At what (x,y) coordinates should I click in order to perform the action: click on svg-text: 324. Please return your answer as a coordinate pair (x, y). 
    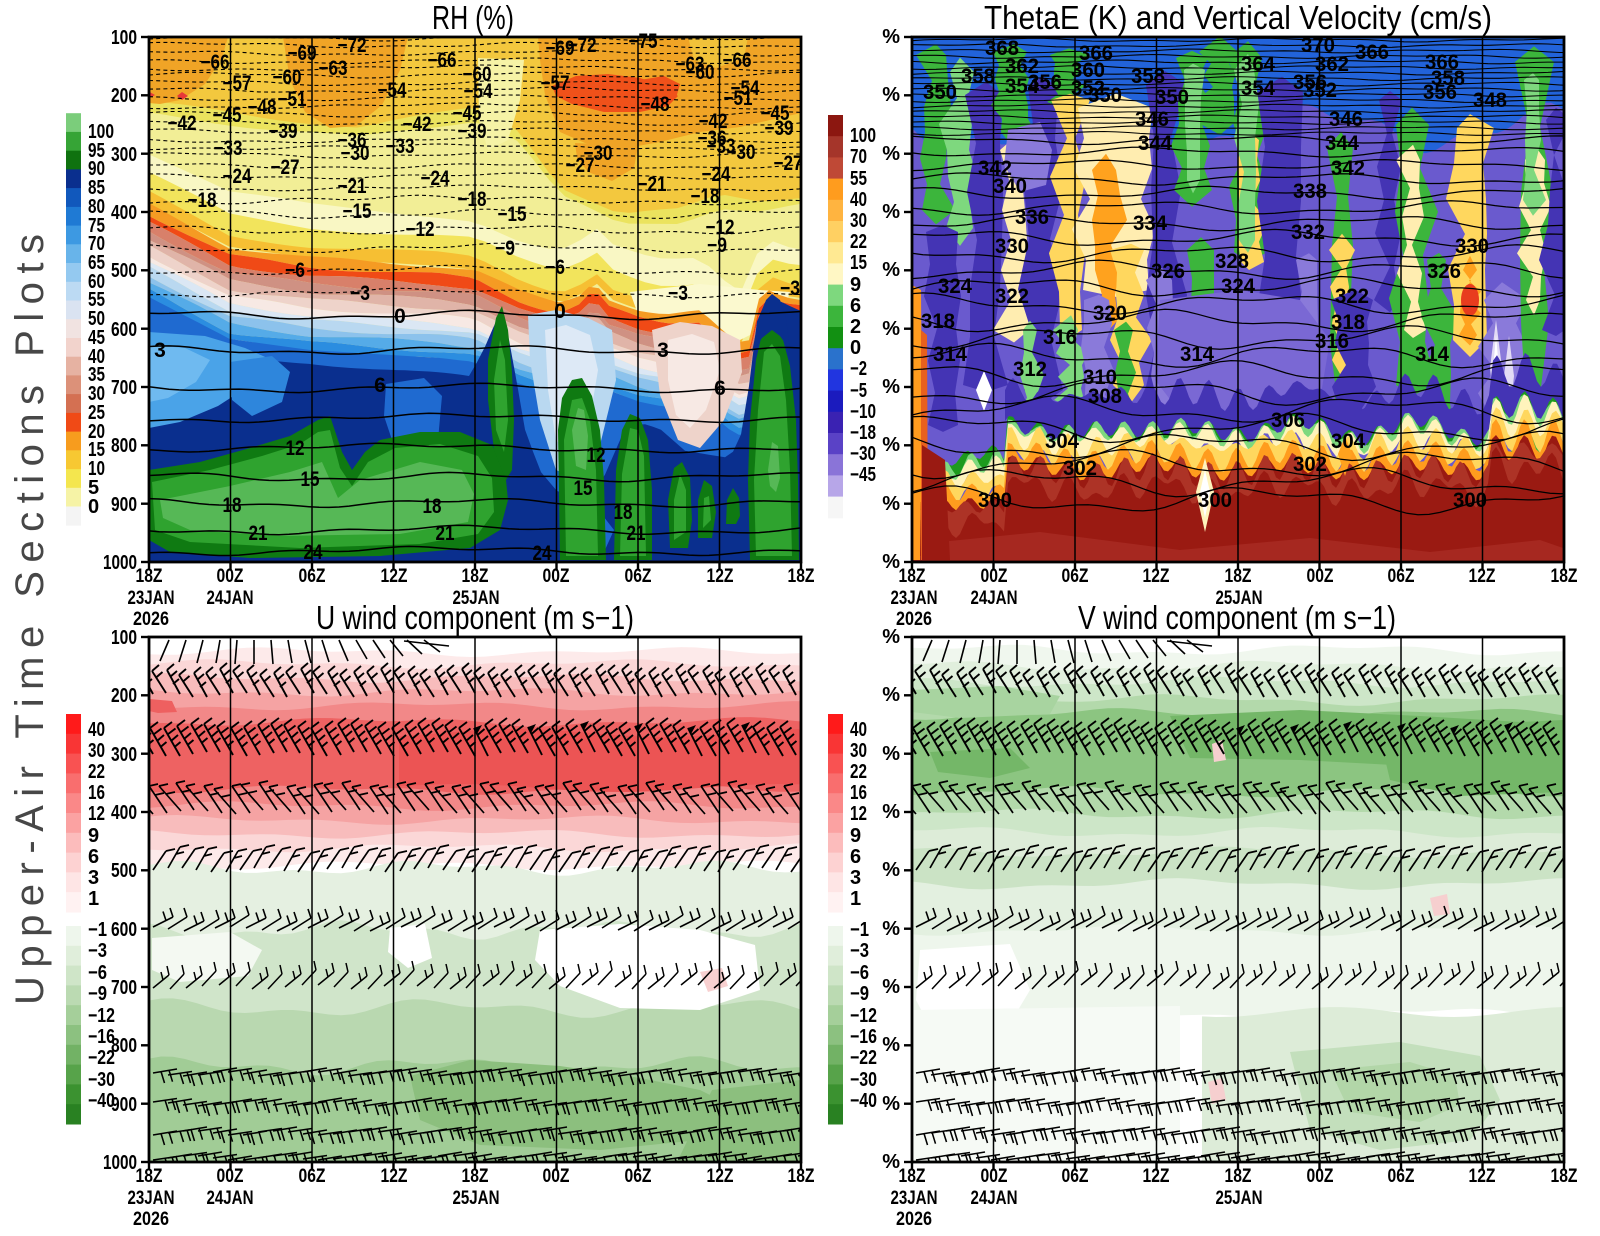
    Looking at the image, I should click on (955, 286).